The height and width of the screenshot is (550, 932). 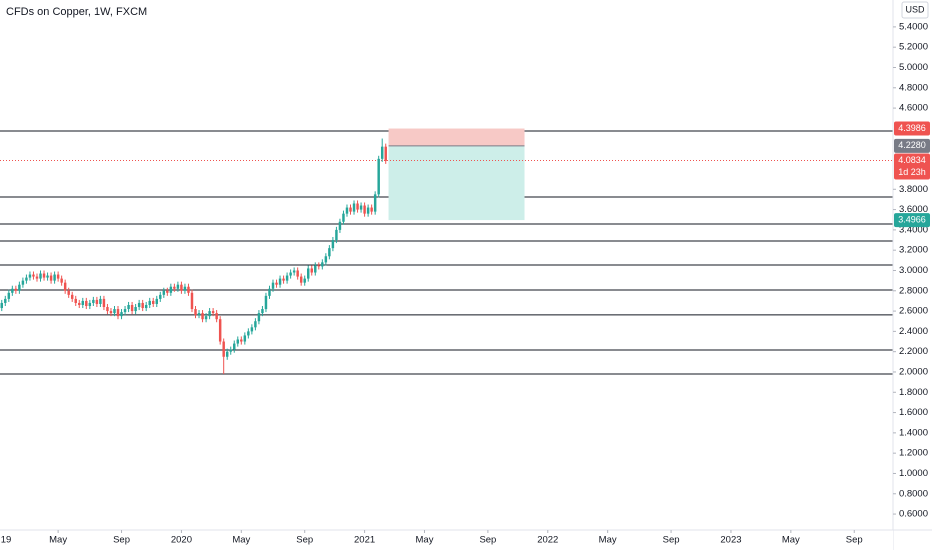 I want to click on y-tick-label: 0.6000, so click(x=913, y=514).